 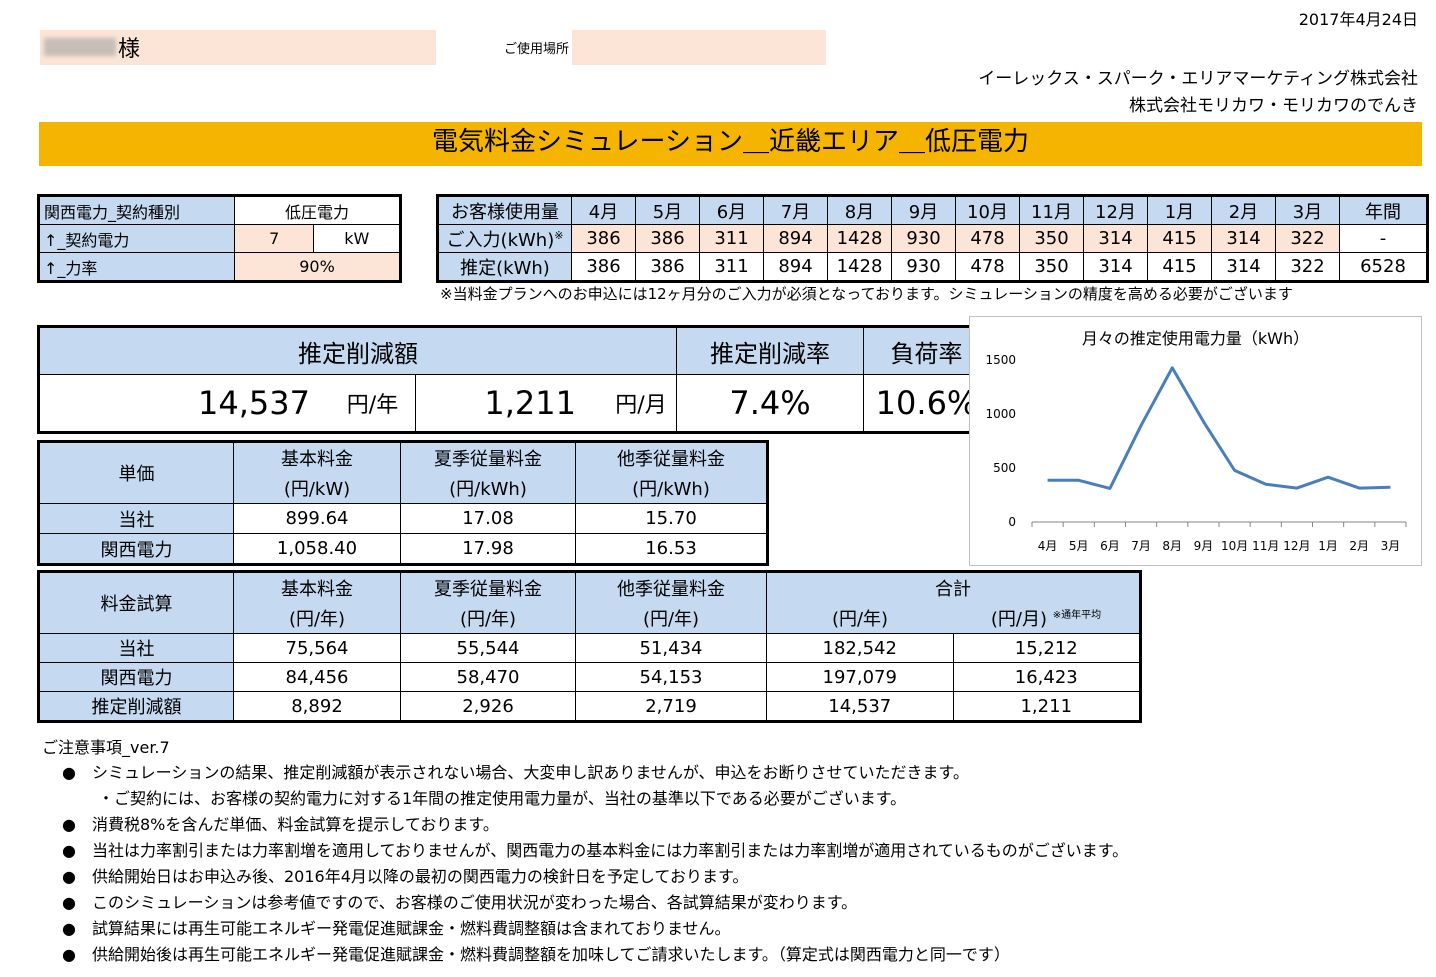 I want to click on calc-cell: 55,544, so click(x=488, y=648).